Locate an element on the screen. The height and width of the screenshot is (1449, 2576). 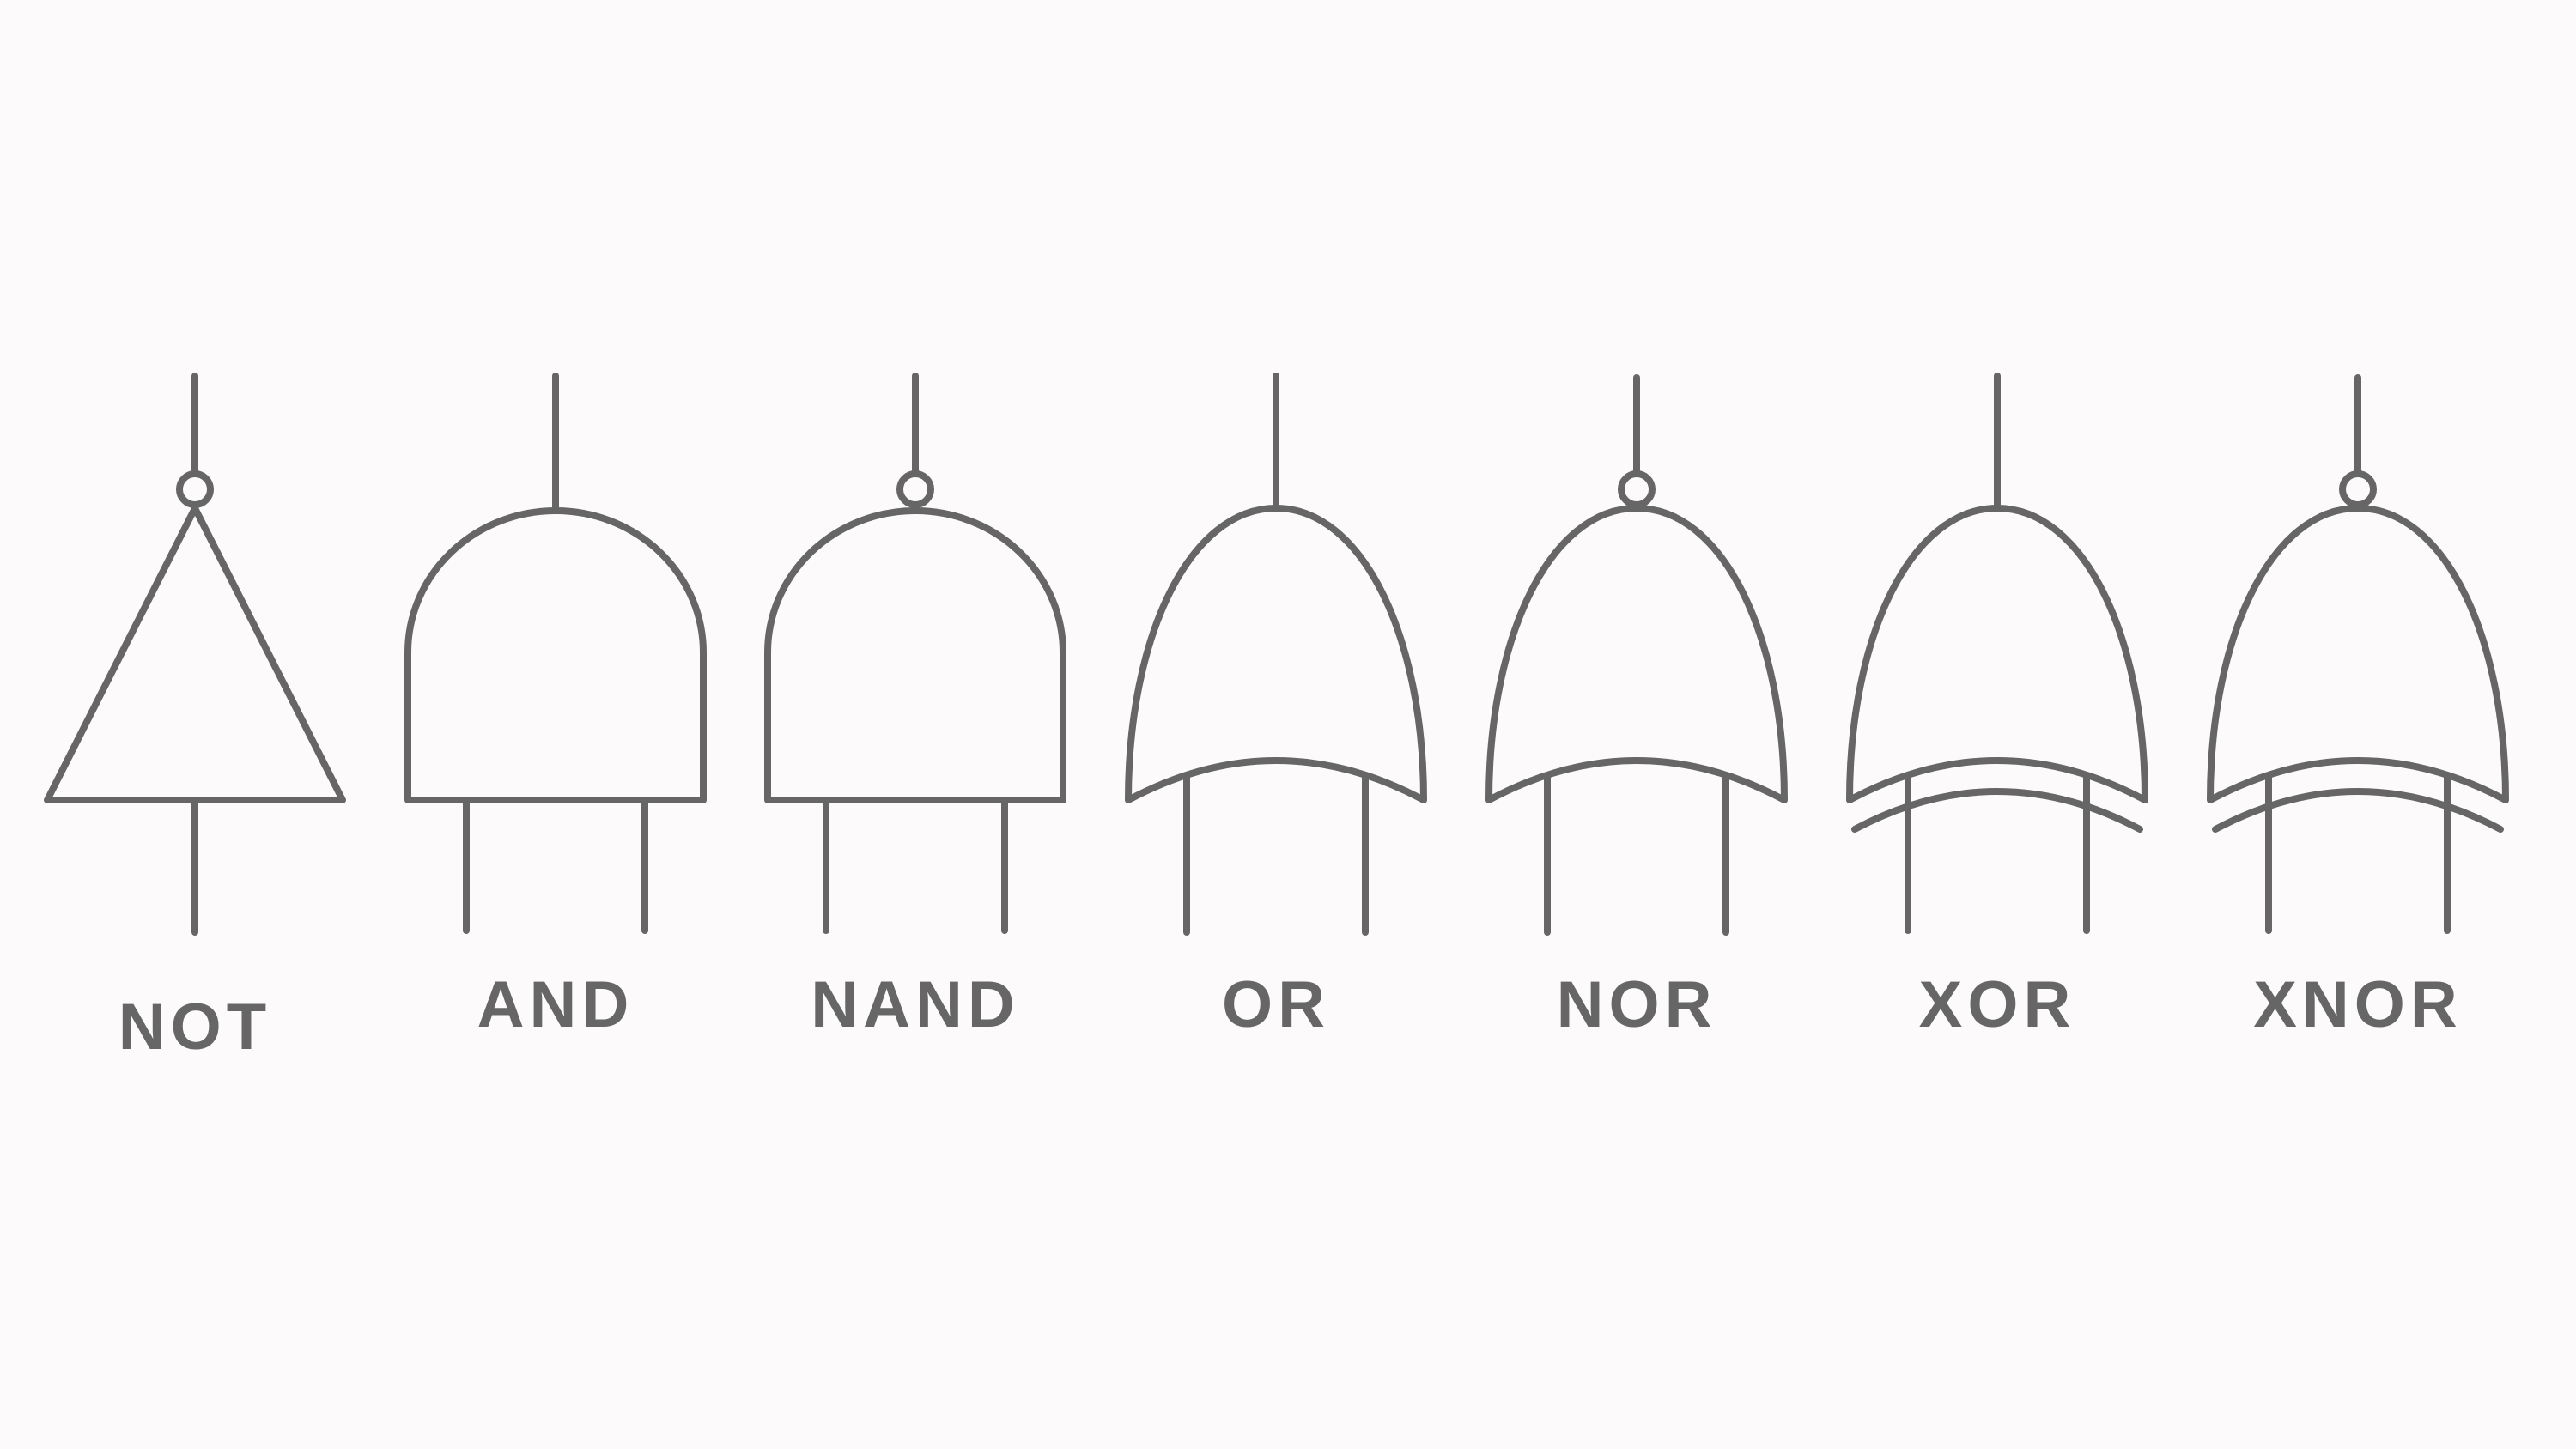
nand-gate: NAND is located at coordinates (915, 707).